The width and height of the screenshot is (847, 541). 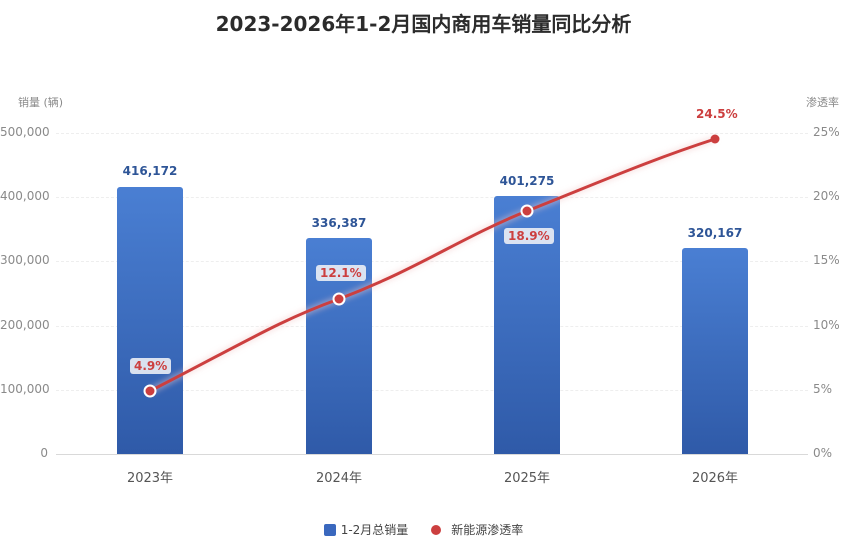 I want to click on bar-2023, so click(x=150, y=320).